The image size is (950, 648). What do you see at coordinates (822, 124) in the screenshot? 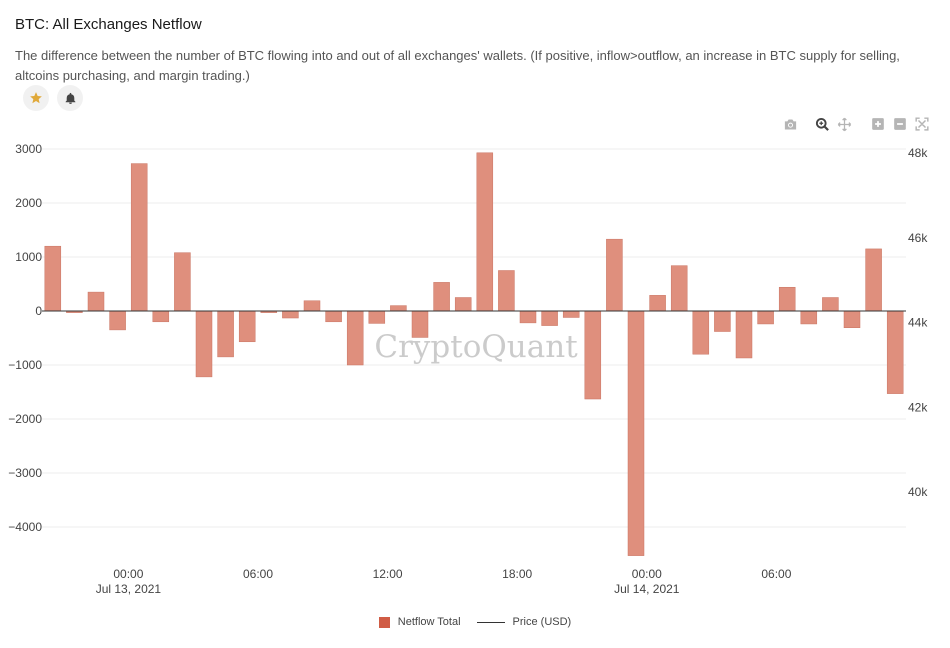
I see `zoom-icon` at bounding box center [822, 124].